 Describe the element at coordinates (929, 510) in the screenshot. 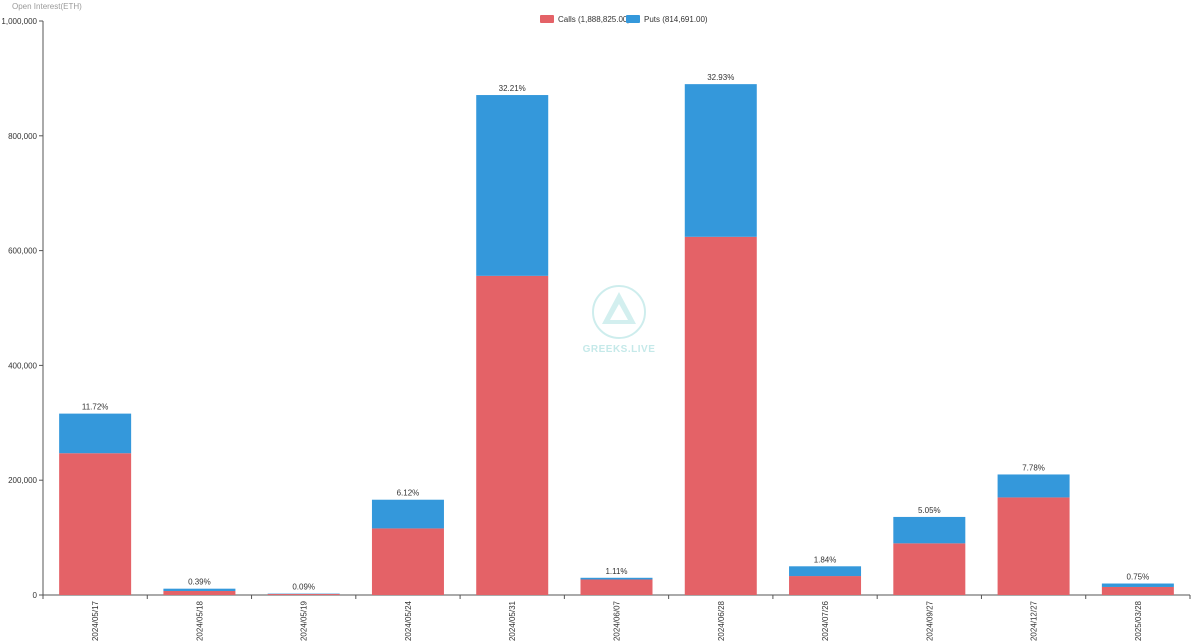

I see `bar-percent-label: 5.05%` at that location.